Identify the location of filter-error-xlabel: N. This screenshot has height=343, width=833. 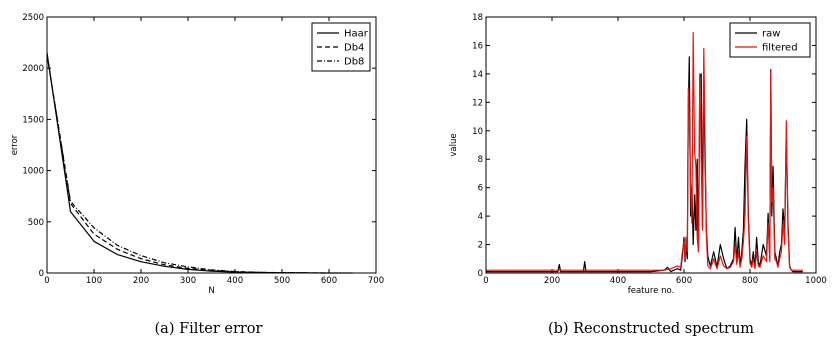
(211, 291).